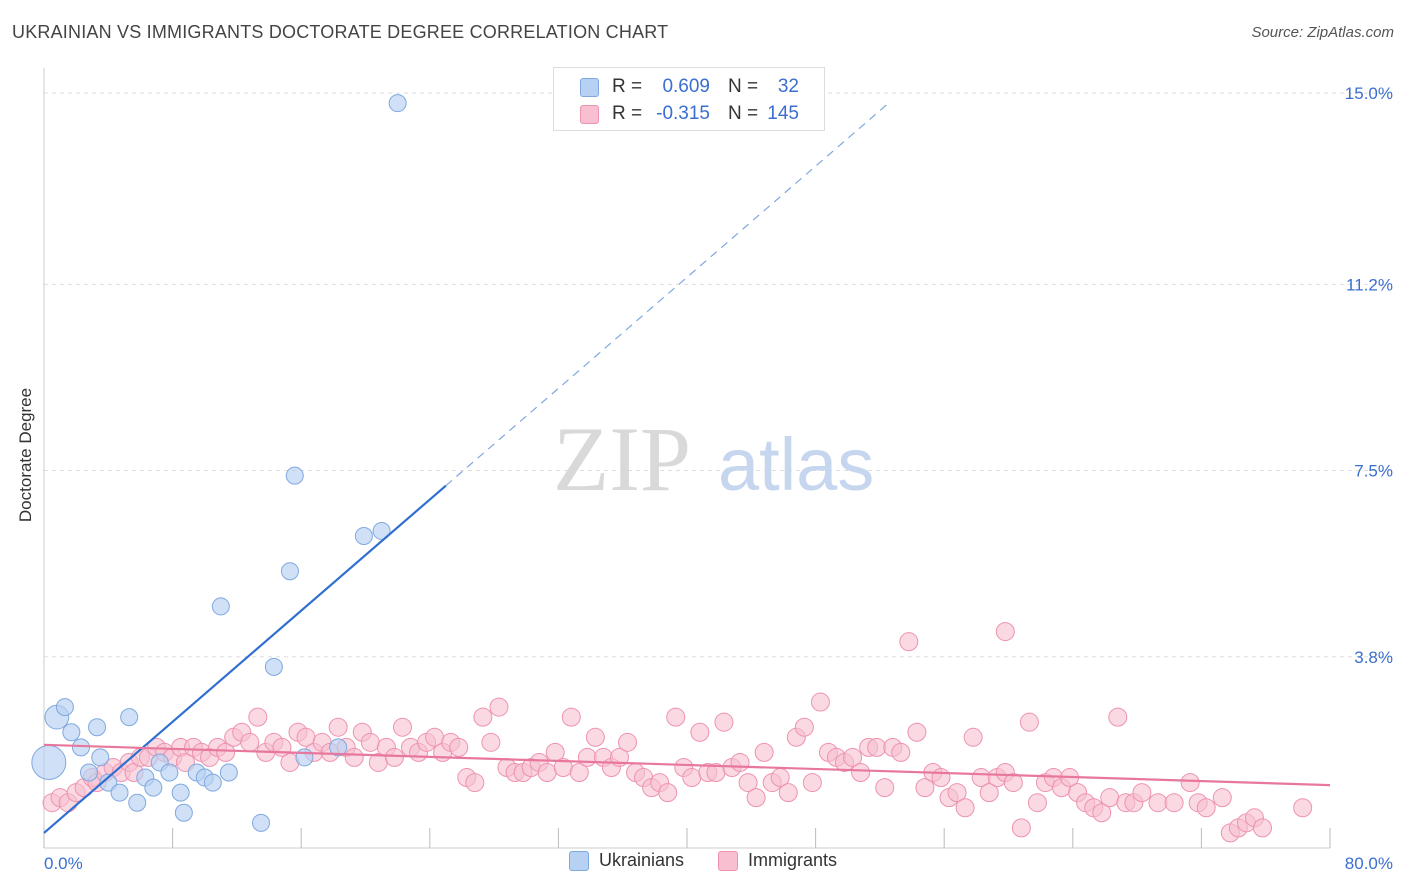 Image resolution: width=1406 pixels, height=892 pixels. What do you see at coordinates (578, 860) in the screenshot?
I see `legend-swatch-ukrainians` at bounding box center [578, 860].